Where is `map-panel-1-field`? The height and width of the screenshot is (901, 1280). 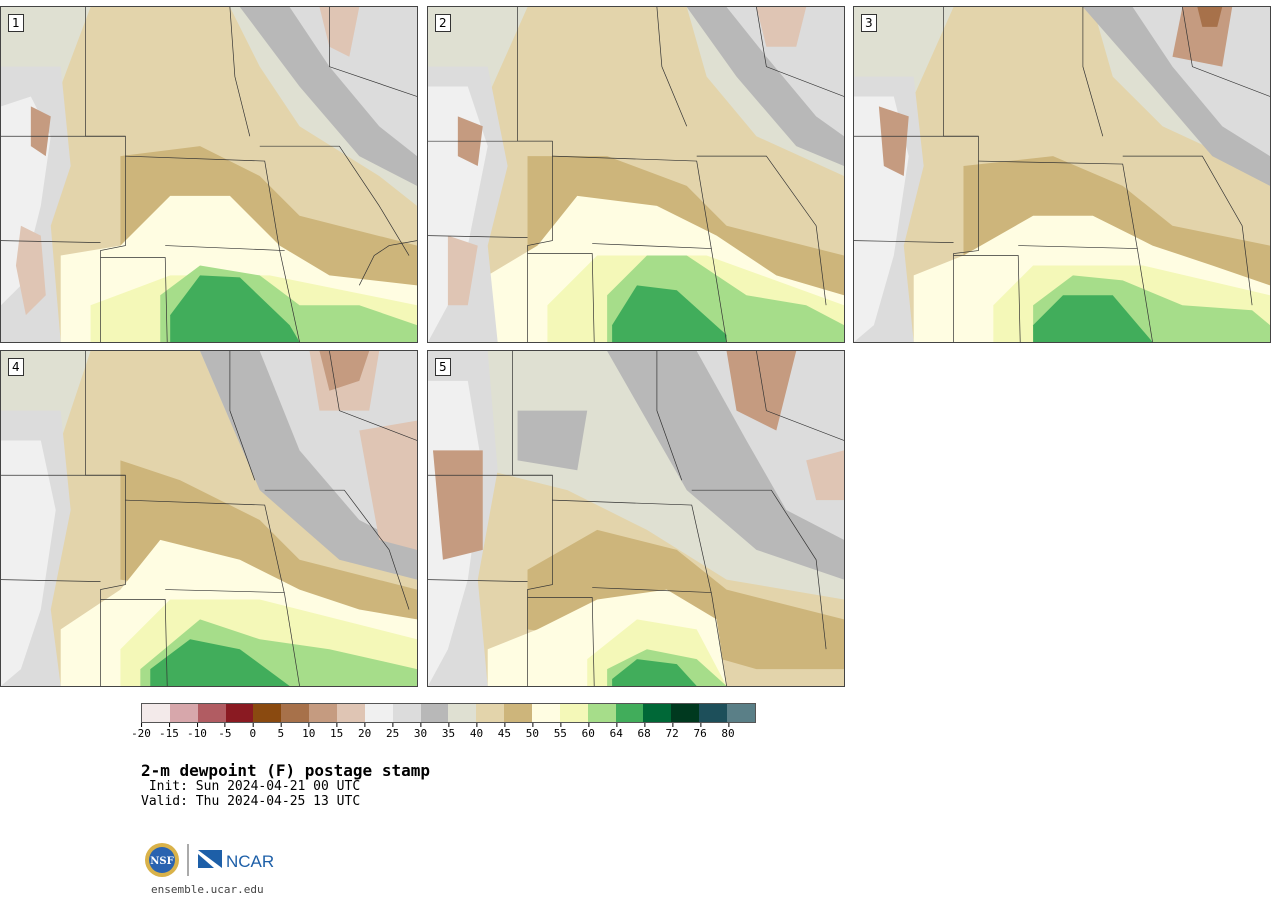
map-panel-1-field is located at coordinates (209, 174).